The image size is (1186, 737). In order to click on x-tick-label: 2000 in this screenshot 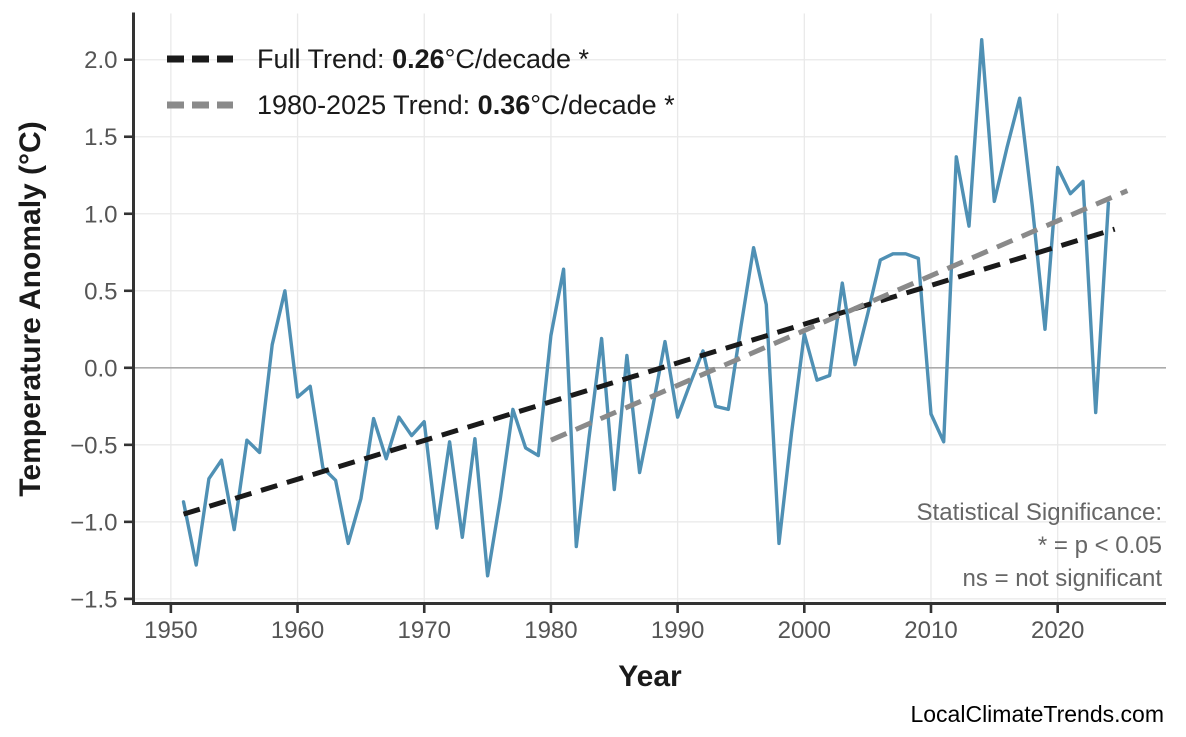, I will do `click(804, 630)`.